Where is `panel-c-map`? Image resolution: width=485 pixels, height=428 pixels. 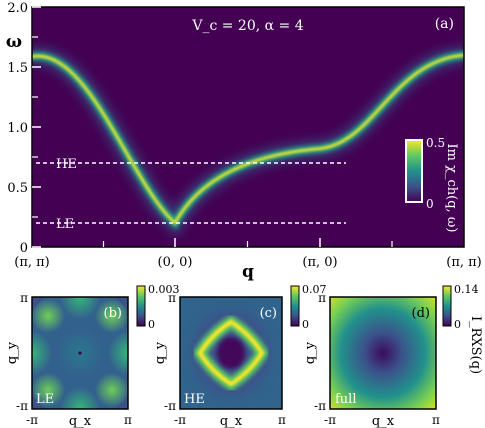 panel-c-map is located at coordinates (231, 353).